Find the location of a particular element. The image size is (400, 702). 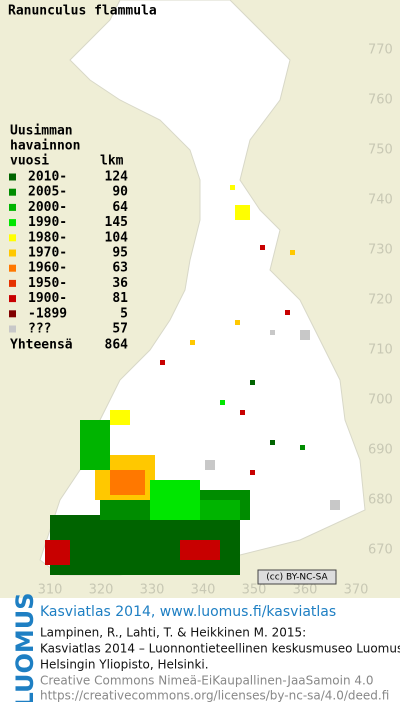

legend-count: 124 is located at coordinates (117, 177).